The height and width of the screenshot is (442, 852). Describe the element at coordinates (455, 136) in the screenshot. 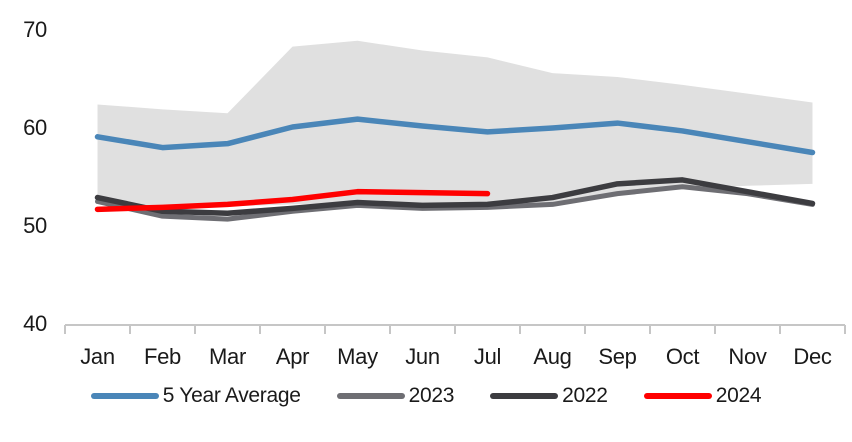

I see `series-line-5-year-average` at that location.